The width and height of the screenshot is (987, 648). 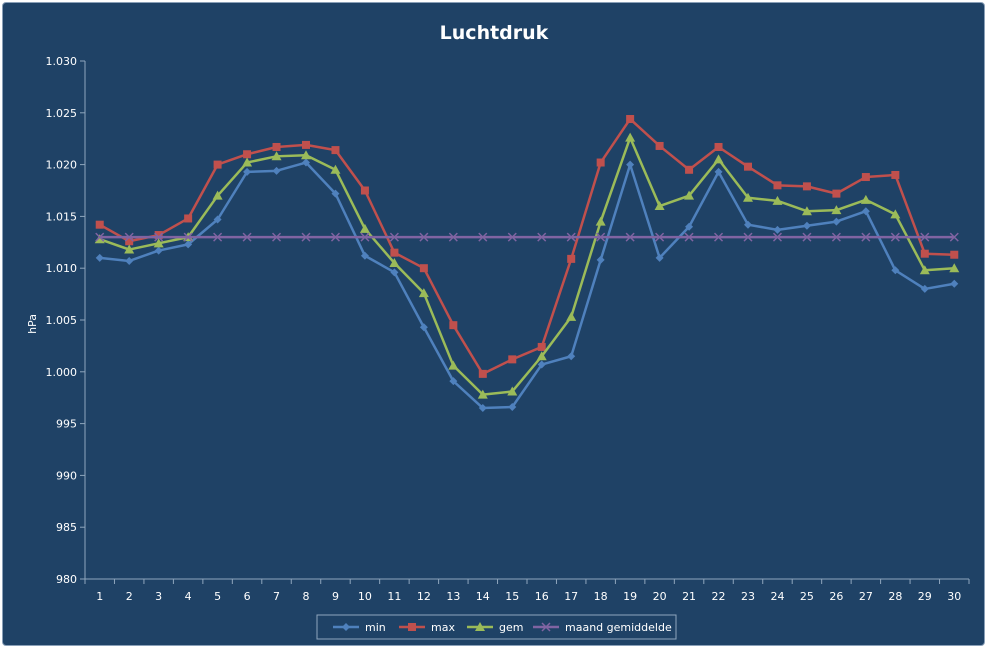 What do you see at coordinates (689, 596) in the screenshot?
I see `x-tick-label: 21` at bounding box center [689, 596].